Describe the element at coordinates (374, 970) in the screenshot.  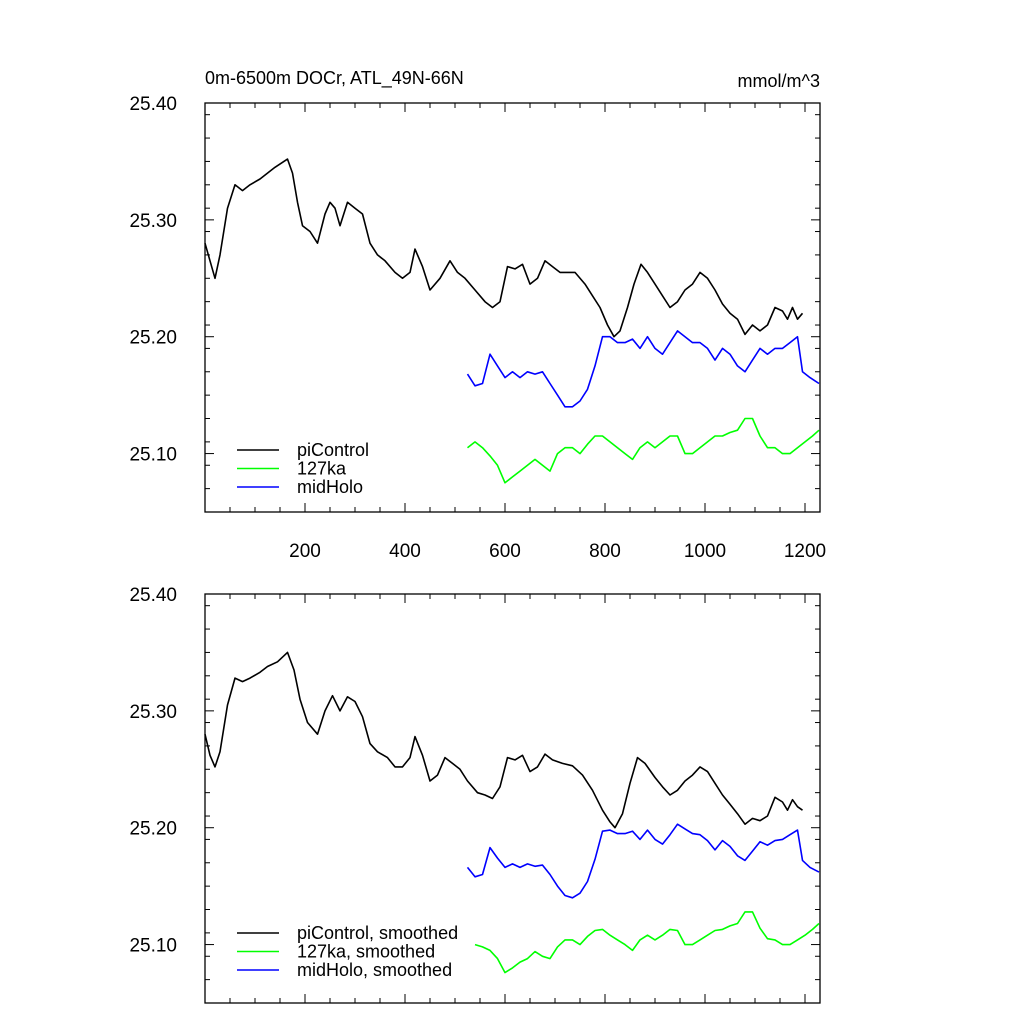
I see `legend-label: midHolo, smoothed` at that location.